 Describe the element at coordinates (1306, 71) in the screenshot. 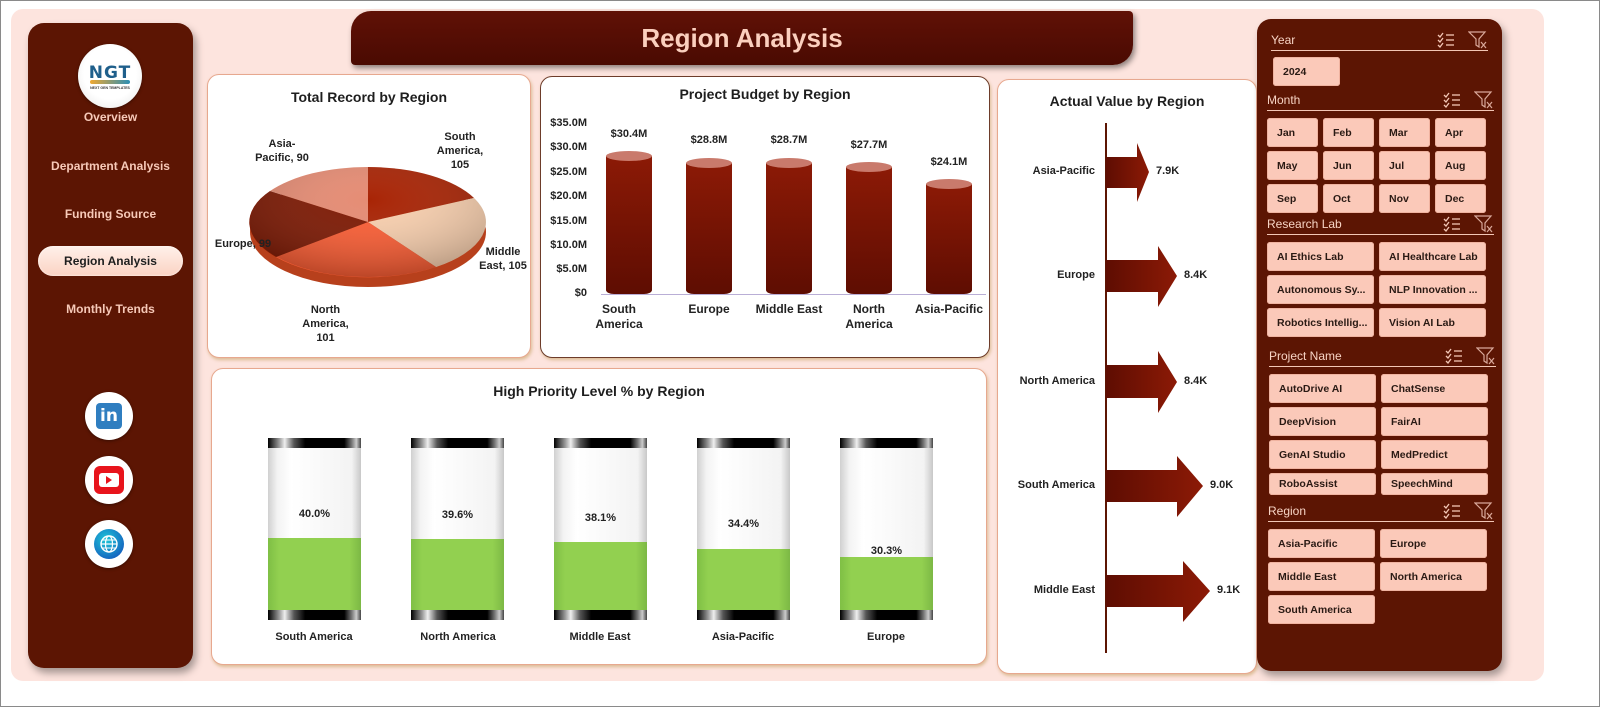

I see `slicer-chip-year-2024: 2024` at that location.